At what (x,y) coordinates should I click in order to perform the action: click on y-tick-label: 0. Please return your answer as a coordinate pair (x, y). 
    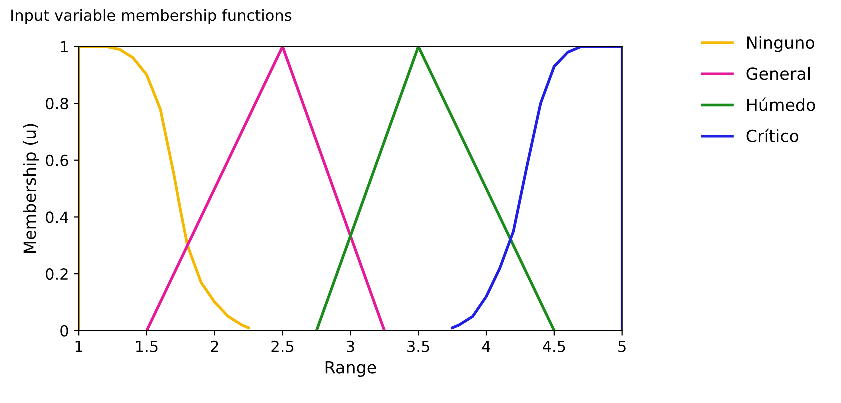
    Looking at the image, I should click on (64, 331).